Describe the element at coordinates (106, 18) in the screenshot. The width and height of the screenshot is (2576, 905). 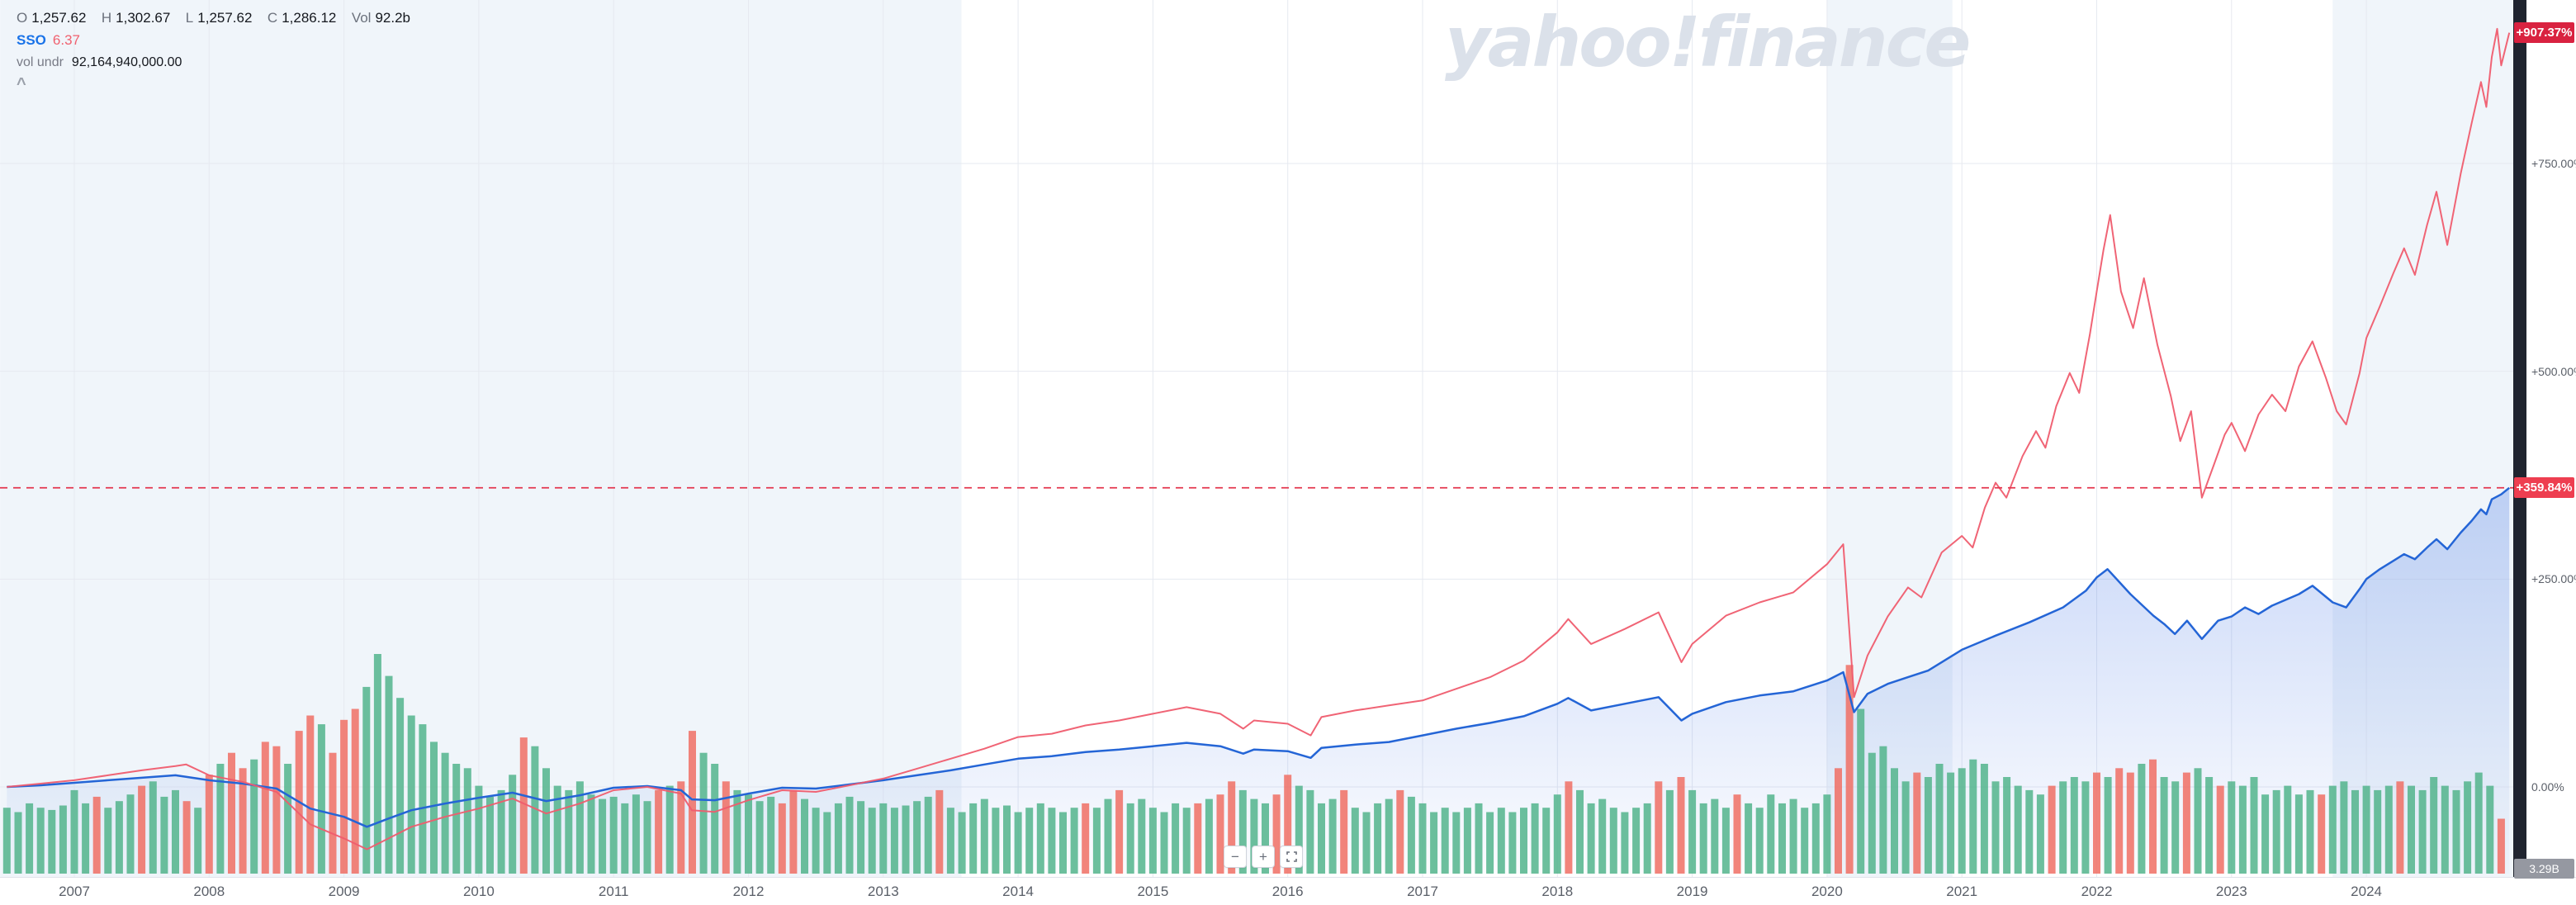
I see `high-label: H` at that location.